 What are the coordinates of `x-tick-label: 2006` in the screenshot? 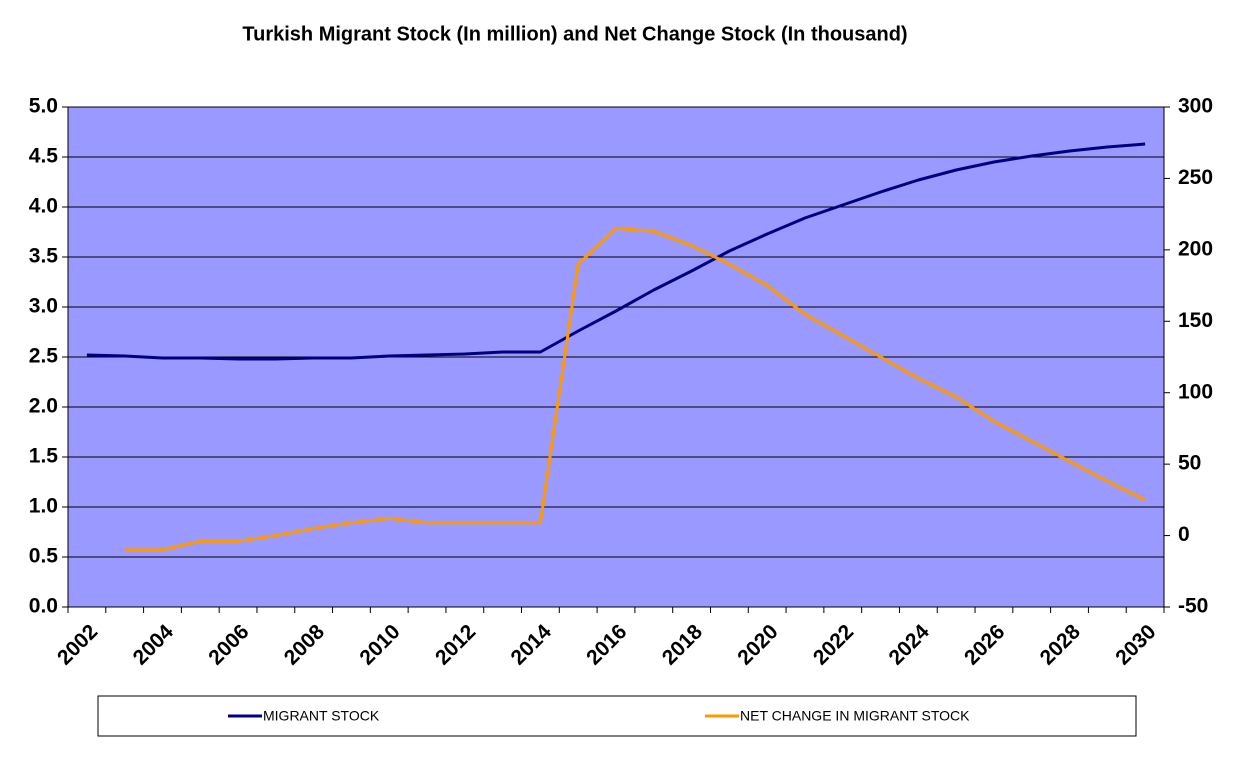 It's located at (228, 644).